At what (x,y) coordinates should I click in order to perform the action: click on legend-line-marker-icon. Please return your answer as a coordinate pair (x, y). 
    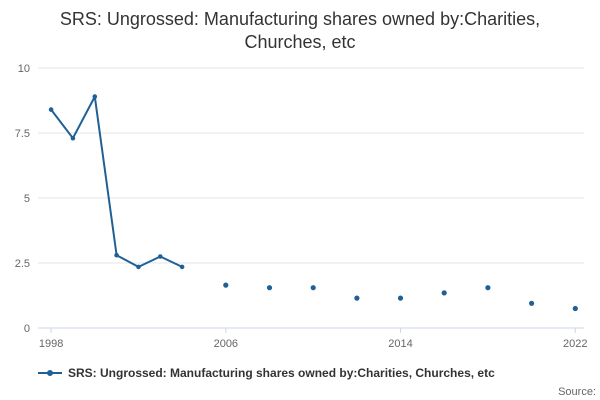
    Looking at the image, I should click on (50, 373).